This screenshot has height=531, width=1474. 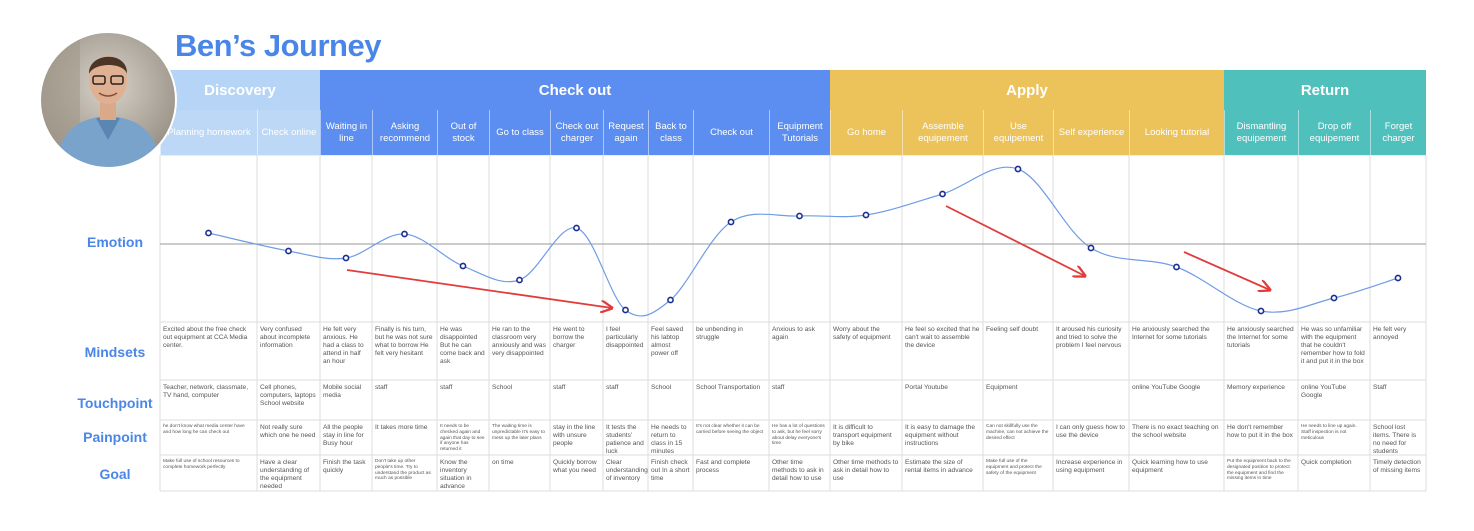 What do you see at coordinates (1012, 329) in the screenshot?
I see `mindset-cell: Feeling self doubt` at bounding box center [1012, 329].